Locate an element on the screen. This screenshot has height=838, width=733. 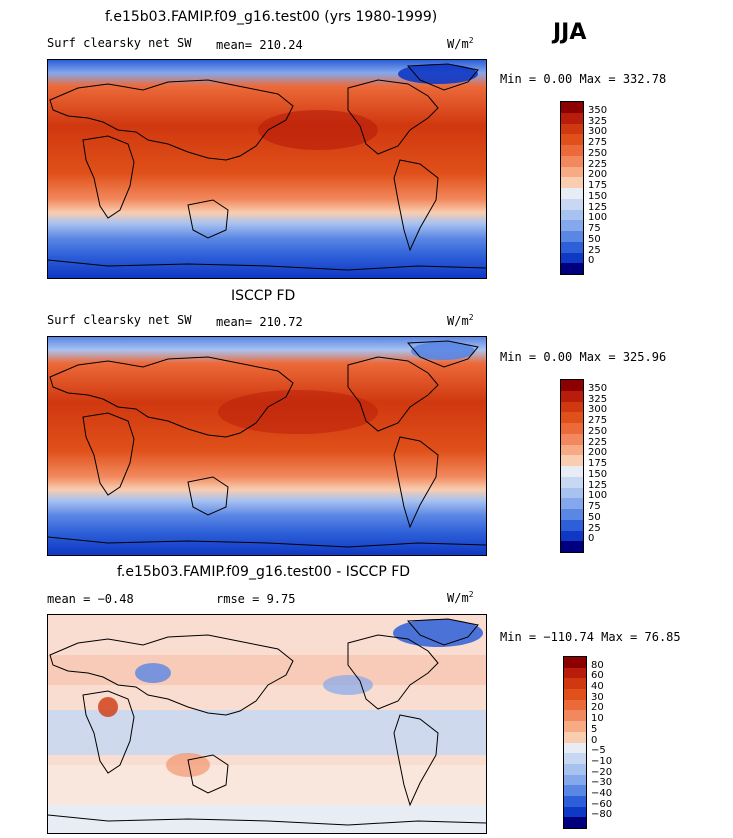
panel-3-colorbar is located at coordinates (575, 742).